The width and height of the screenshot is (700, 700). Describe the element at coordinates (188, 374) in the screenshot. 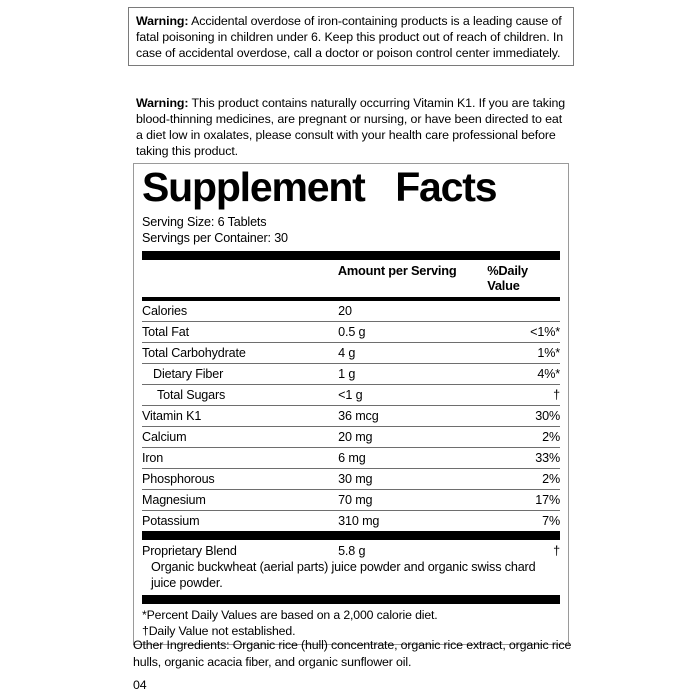

I see `nutrient-name: Dietary Fiber` at that location.